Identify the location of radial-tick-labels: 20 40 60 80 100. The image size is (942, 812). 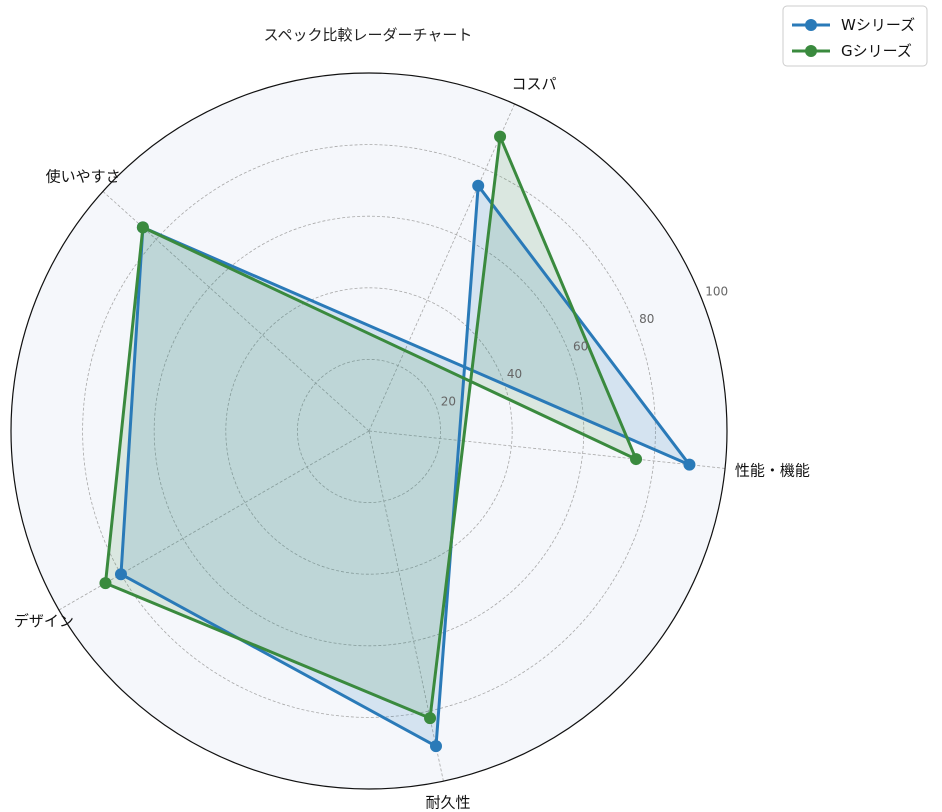
(585, 347).